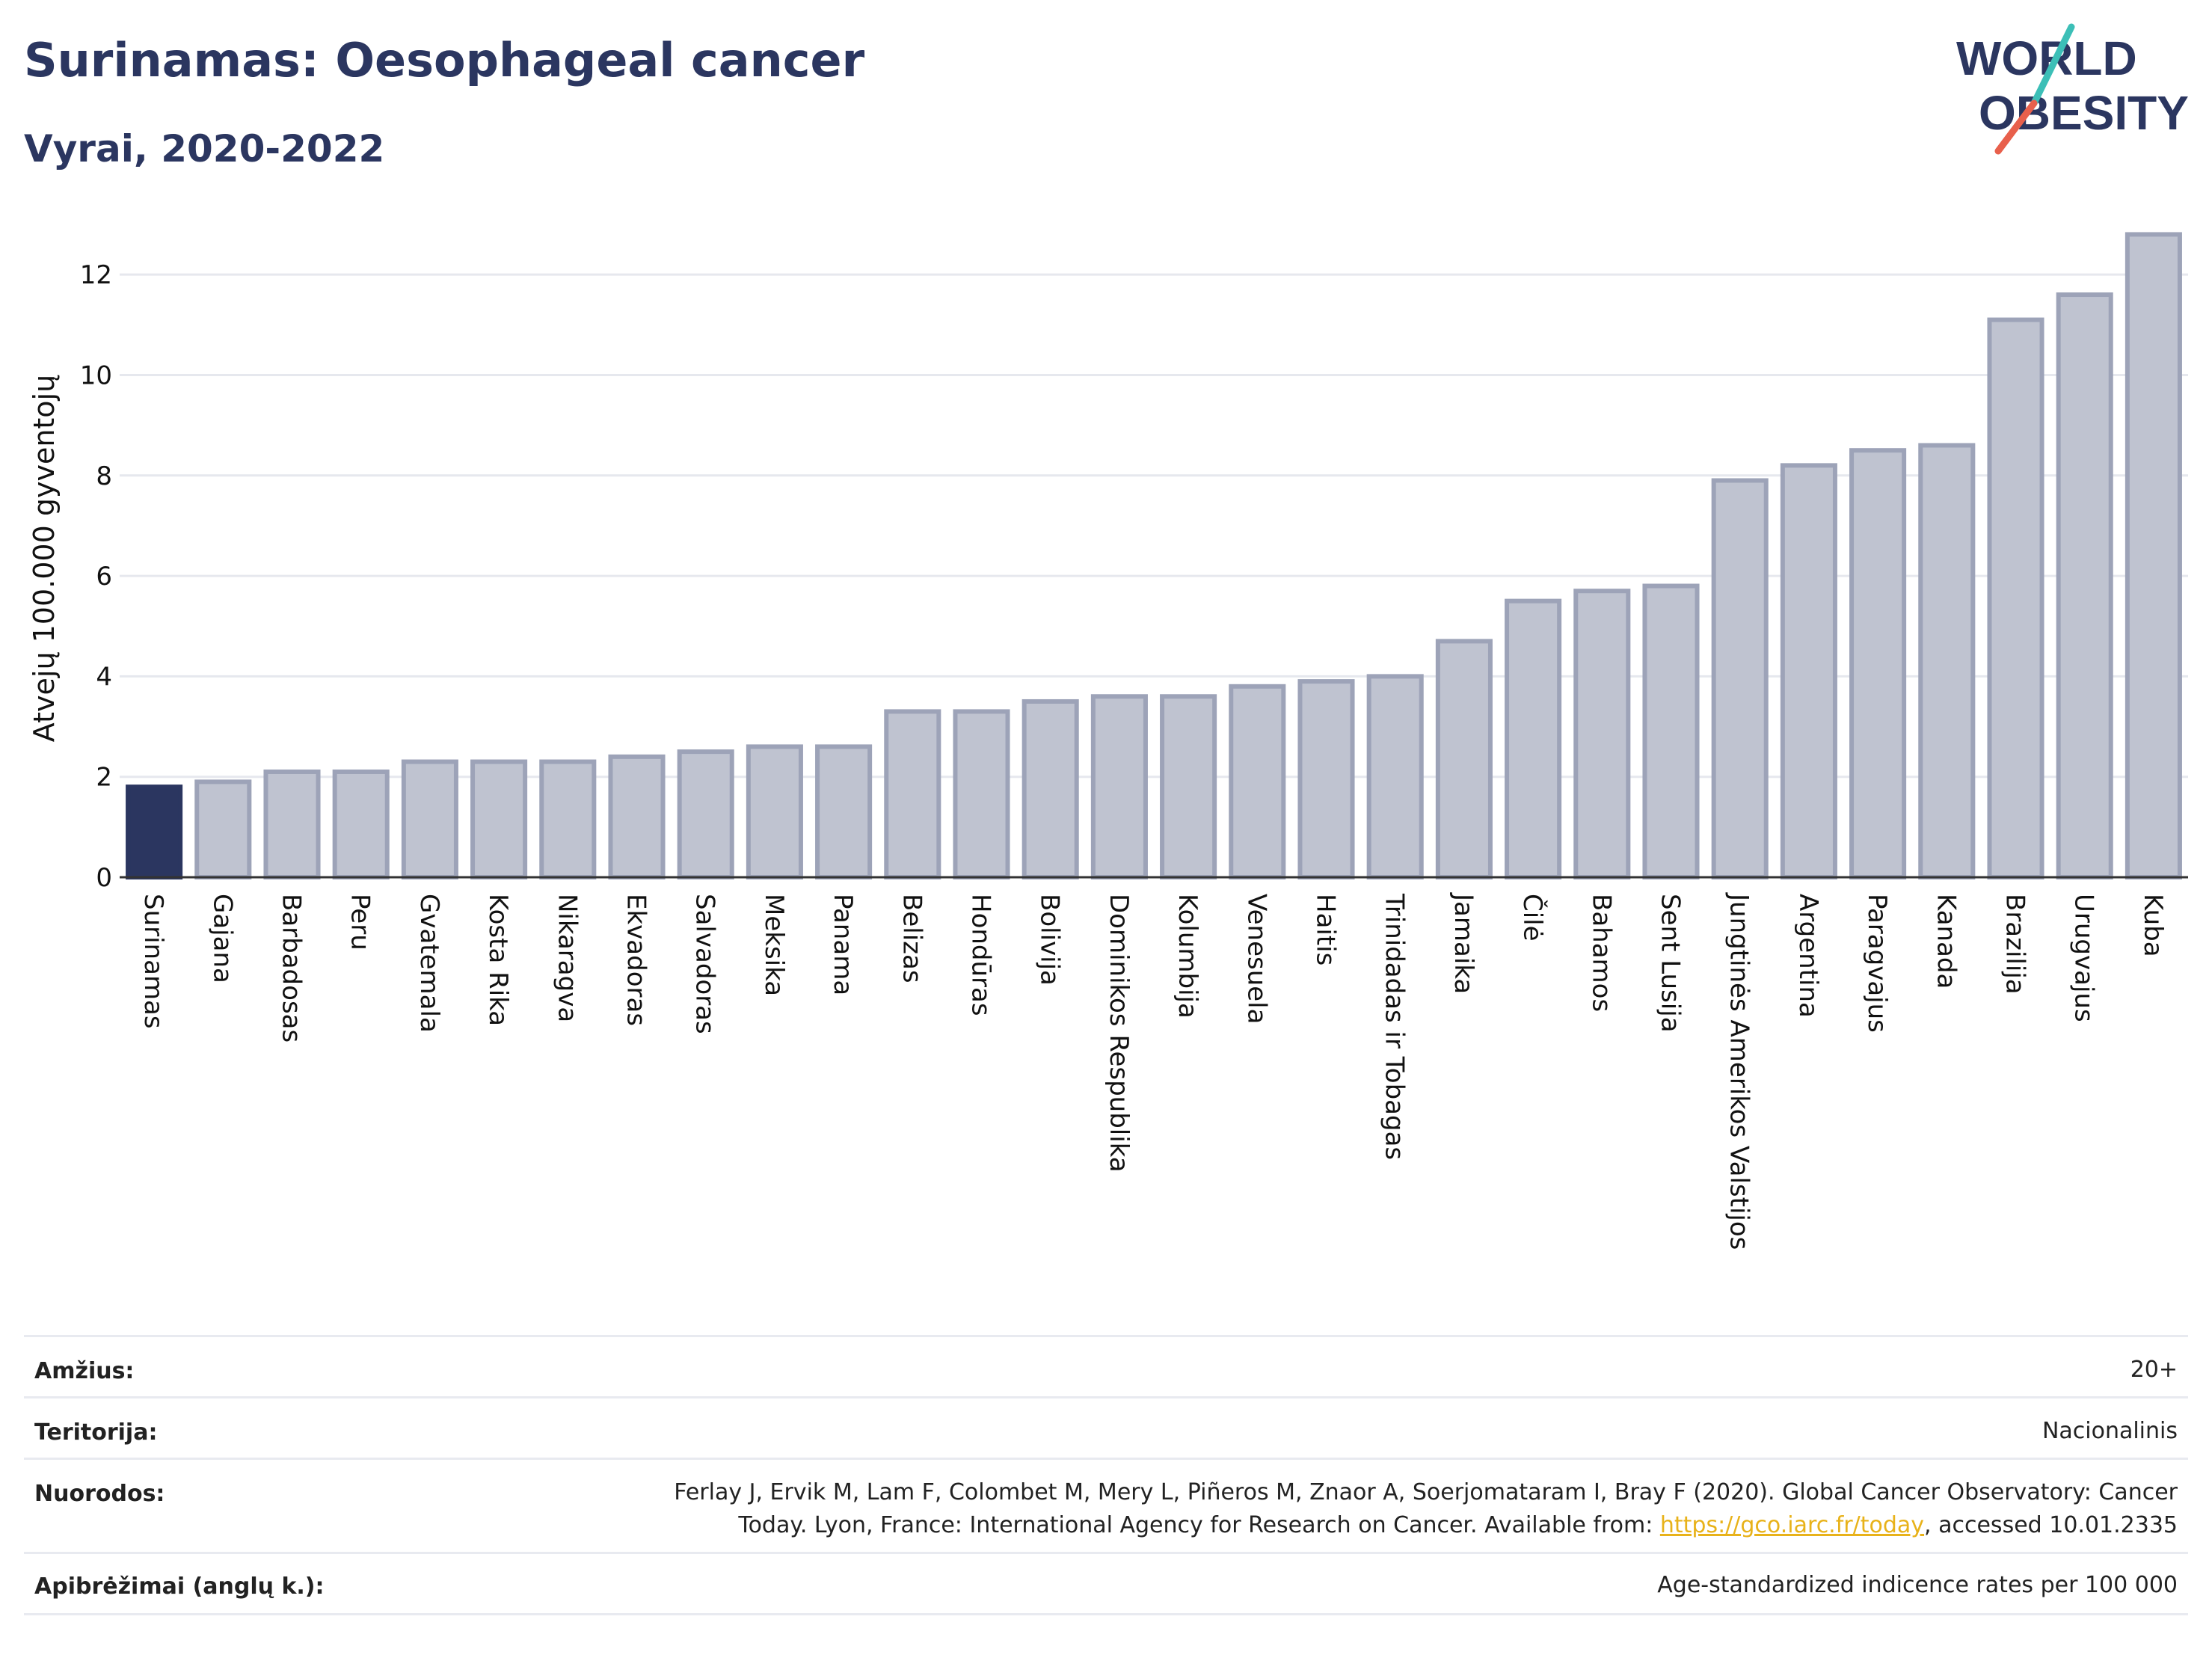  I want to click on info-label-references: Nuorodos:, so click(99, 1494).